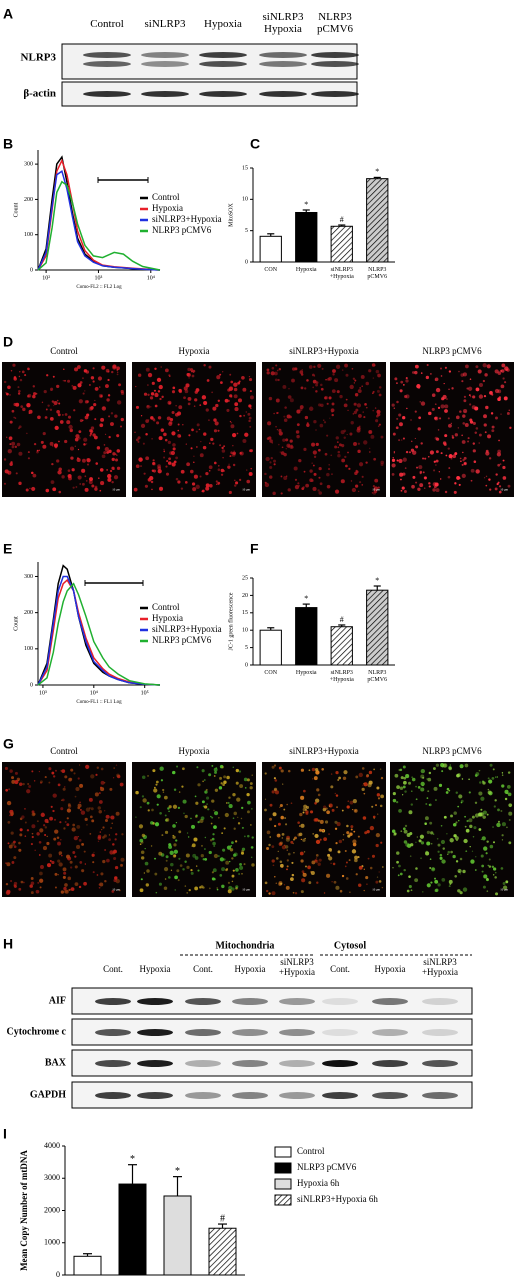  Describe the element at coordinates (107, 24) in the screenshot. I see `lane-label: Control` at that location.